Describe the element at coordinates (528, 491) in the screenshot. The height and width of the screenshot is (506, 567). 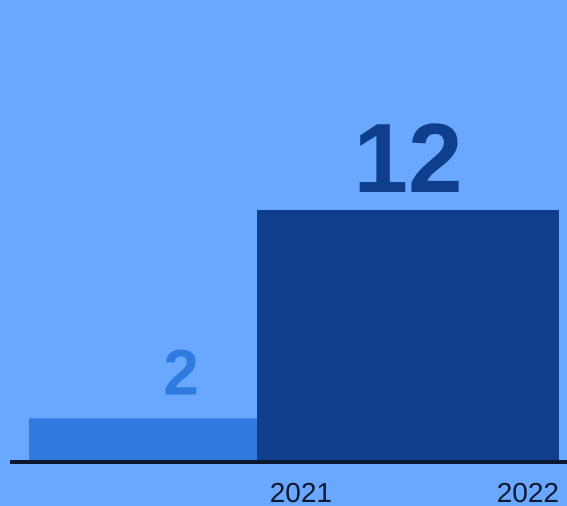
I see `x-tick-label-2022: 2022` at that location.